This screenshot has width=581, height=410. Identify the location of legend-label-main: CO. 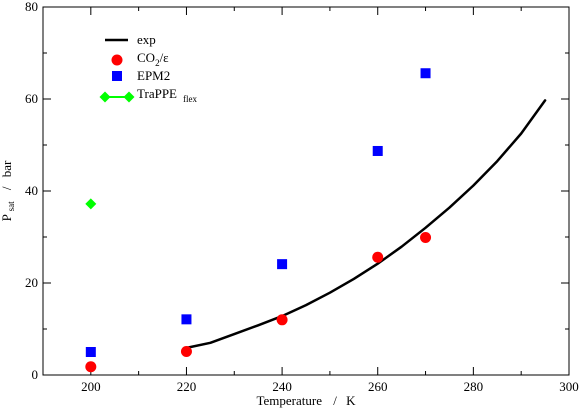
(146, 57).